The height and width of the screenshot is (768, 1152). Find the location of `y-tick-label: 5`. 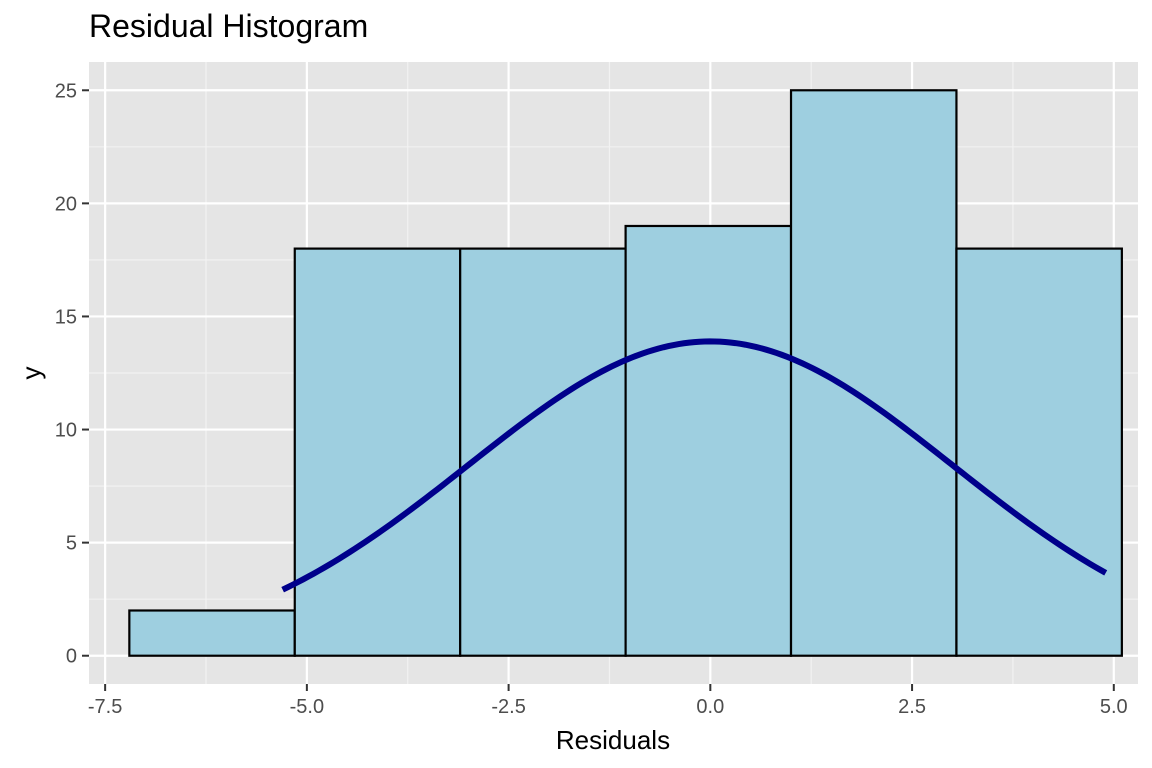

y-tick-label: 5 is located at coordinates (71, 544).